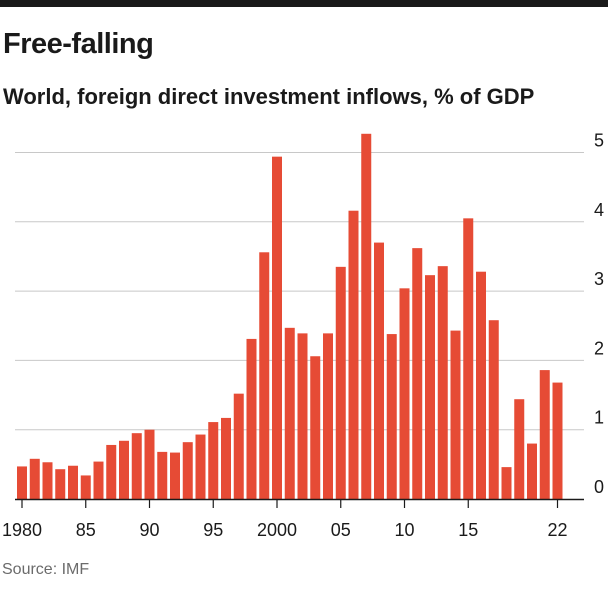  I want to click on bar-1982, so click(47, 480).